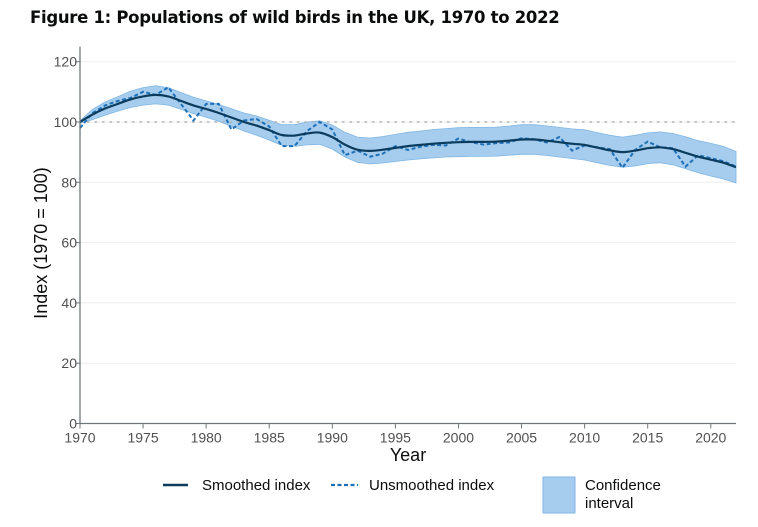  What do you see at coordinates (269, 438) in the screenshot?
I see `x-tick-label-1985: 1985` at bounding box center [269, 438].